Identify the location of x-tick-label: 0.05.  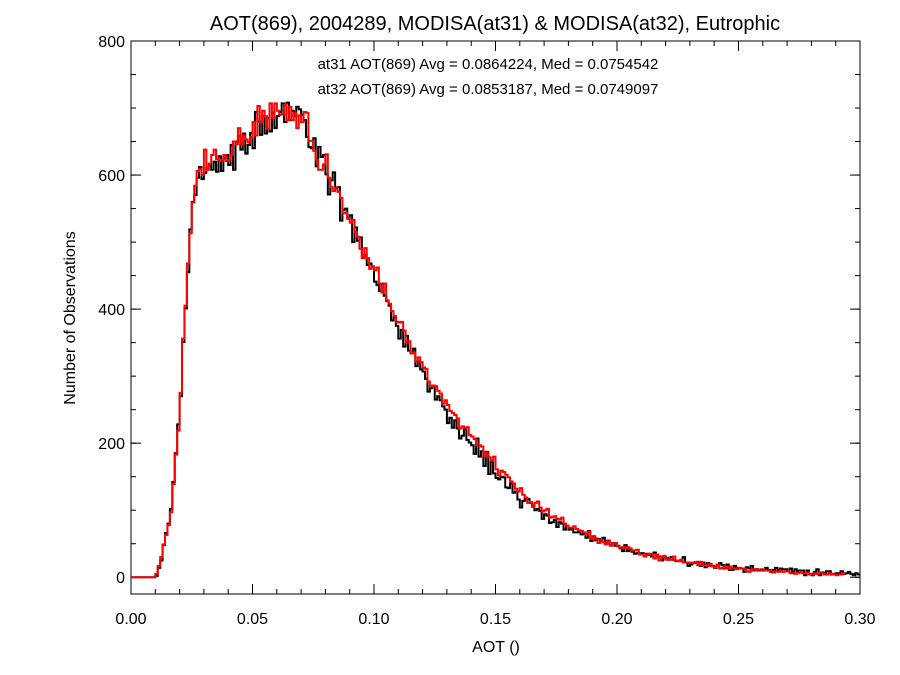
(252, 619).